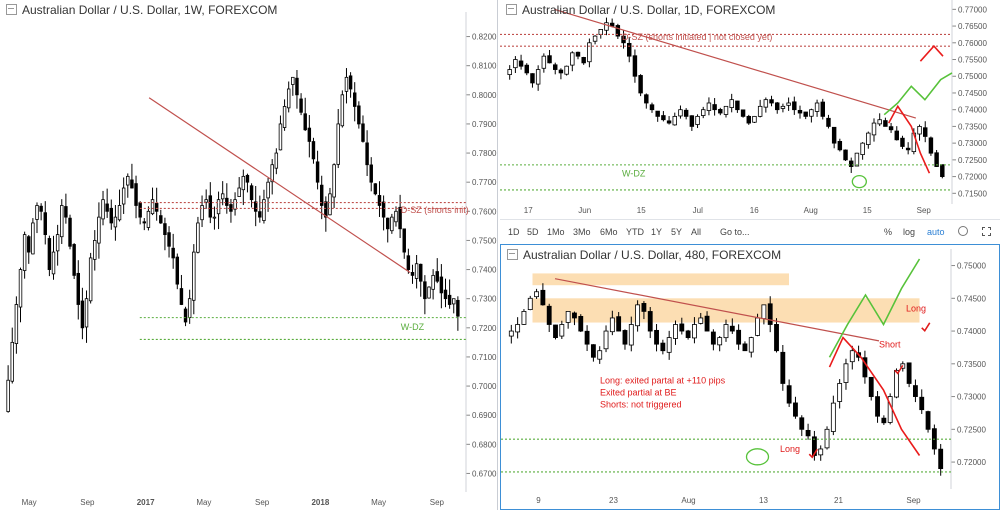  Describe the element at coordinates (514, 232) in the screenshot. I see `range-1d-button: 1D` at that location.